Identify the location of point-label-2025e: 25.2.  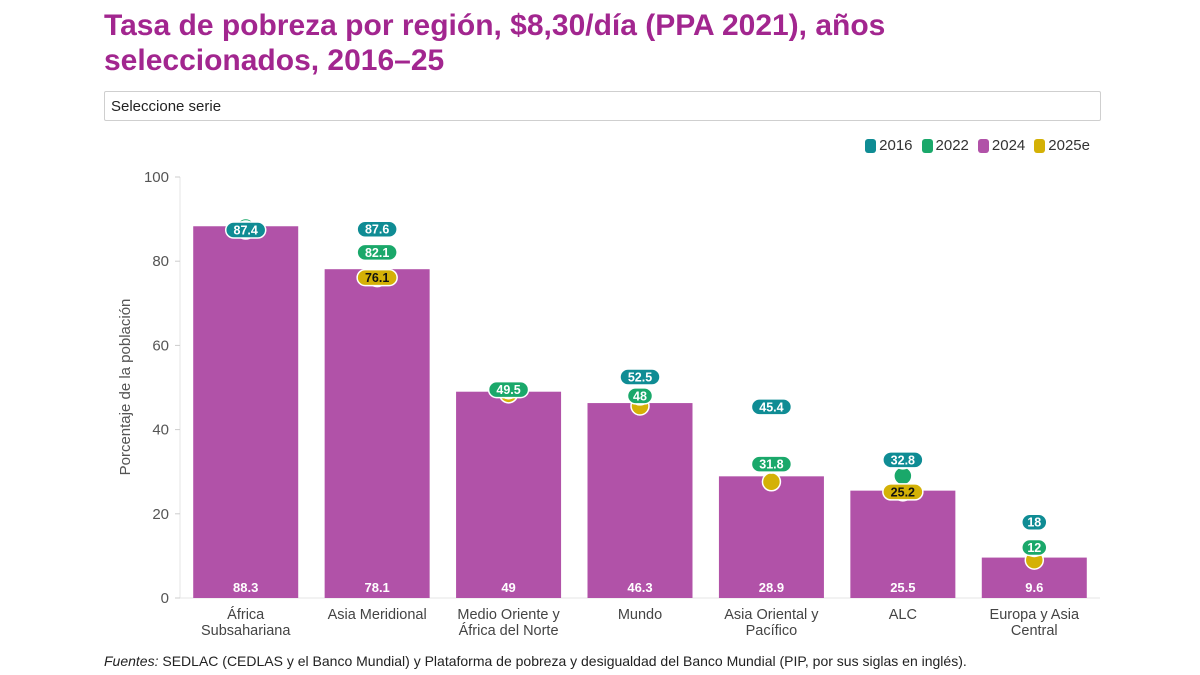
(903, 492).